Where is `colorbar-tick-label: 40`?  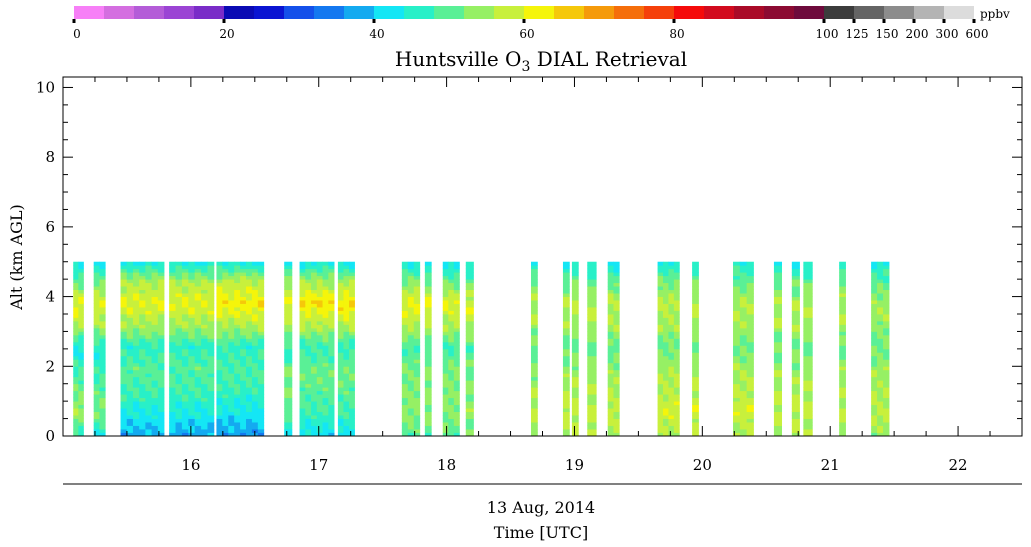 colorbar-tick-label: 40 is located at coordinates (376, 34).